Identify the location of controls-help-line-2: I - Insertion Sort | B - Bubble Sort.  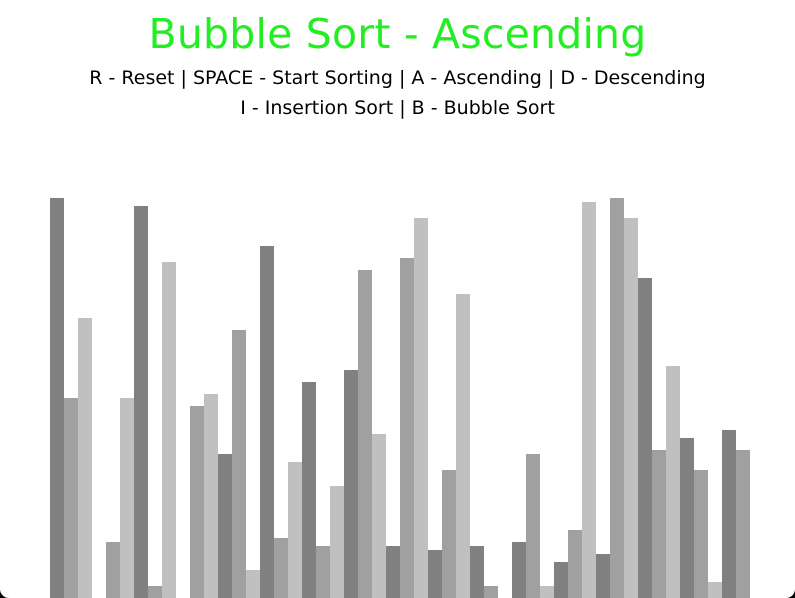
(397, 108).